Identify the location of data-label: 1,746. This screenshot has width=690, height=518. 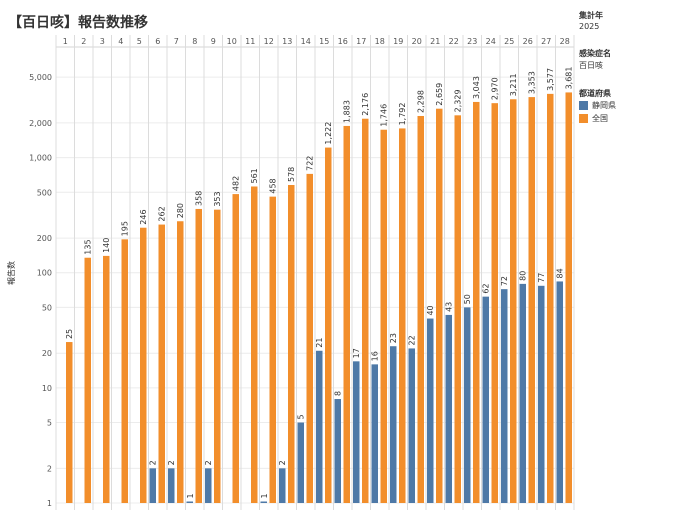
(384, 115).